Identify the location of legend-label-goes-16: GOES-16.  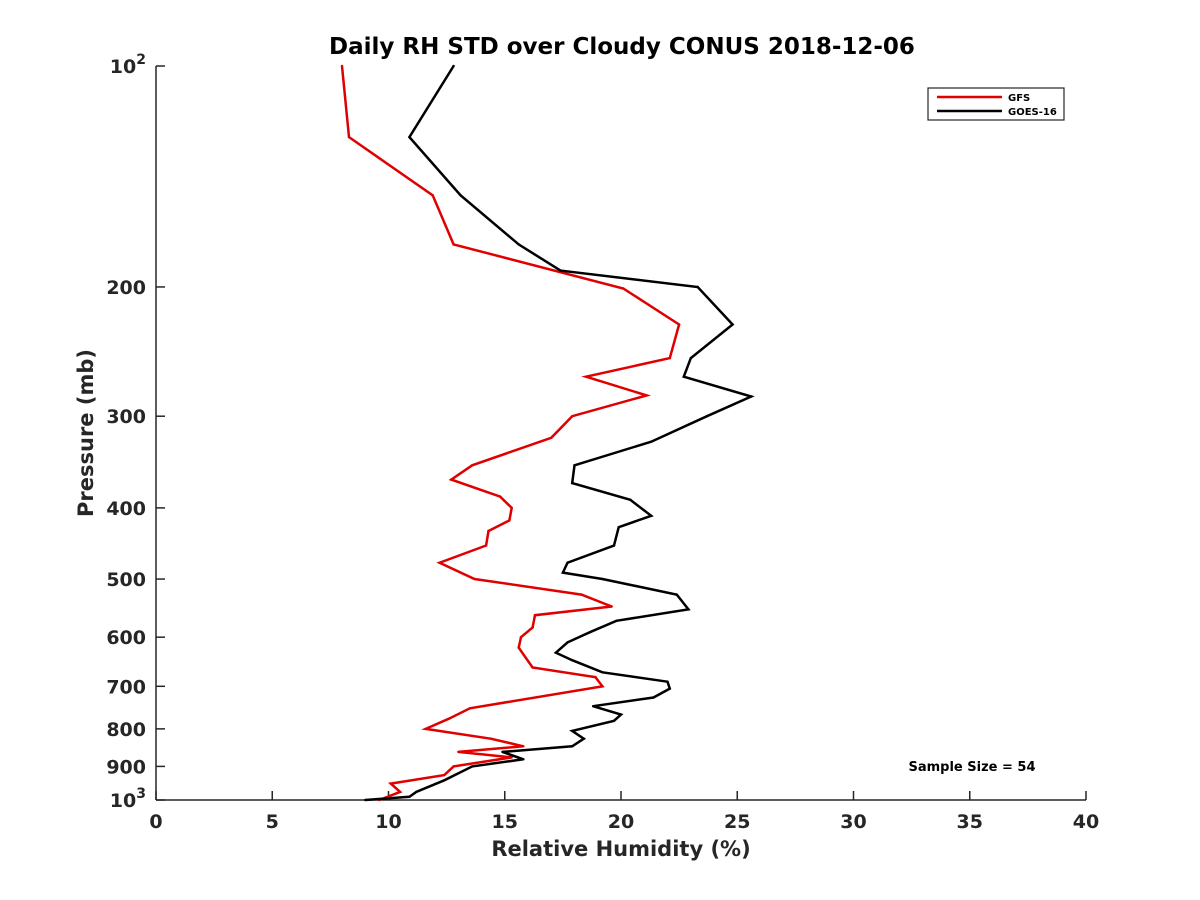
(1032, 112).